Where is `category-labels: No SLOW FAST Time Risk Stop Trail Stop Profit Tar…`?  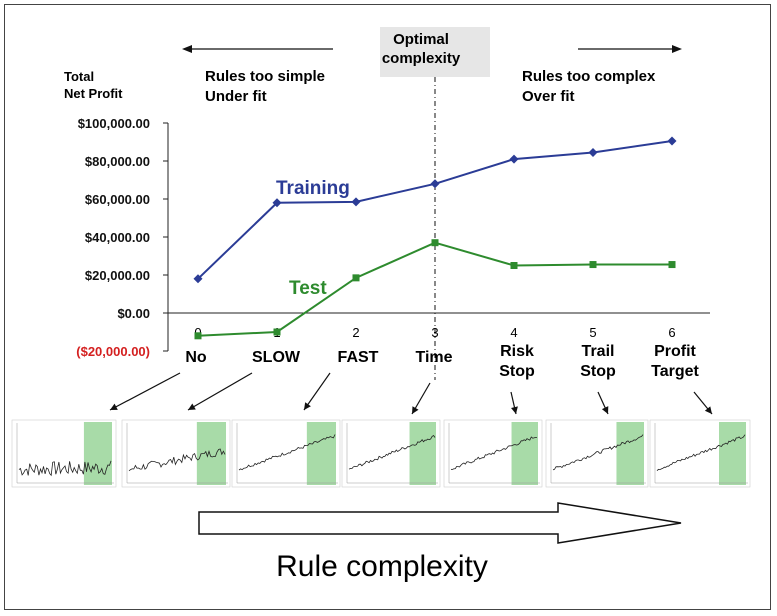 category-labels: No SLOW FAST Time Risk Stop Trail Stop Profit Tar… is located at coordinates (442, 361).